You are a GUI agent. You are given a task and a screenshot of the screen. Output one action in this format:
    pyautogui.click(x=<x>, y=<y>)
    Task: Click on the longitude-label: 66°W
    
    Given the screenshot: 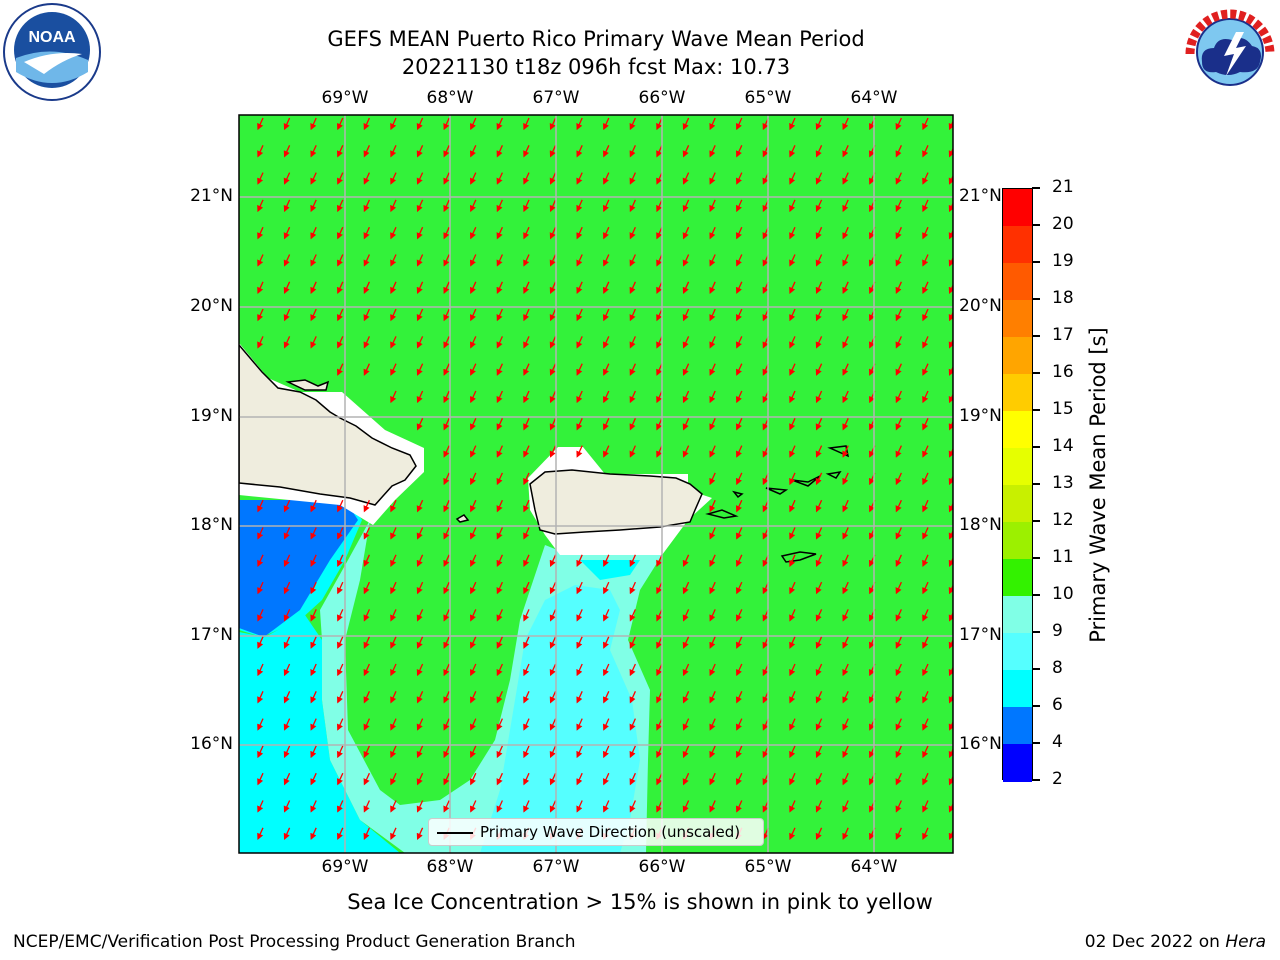 What is the action you would take?
    pyautogui.click(x=662, y=98)
    